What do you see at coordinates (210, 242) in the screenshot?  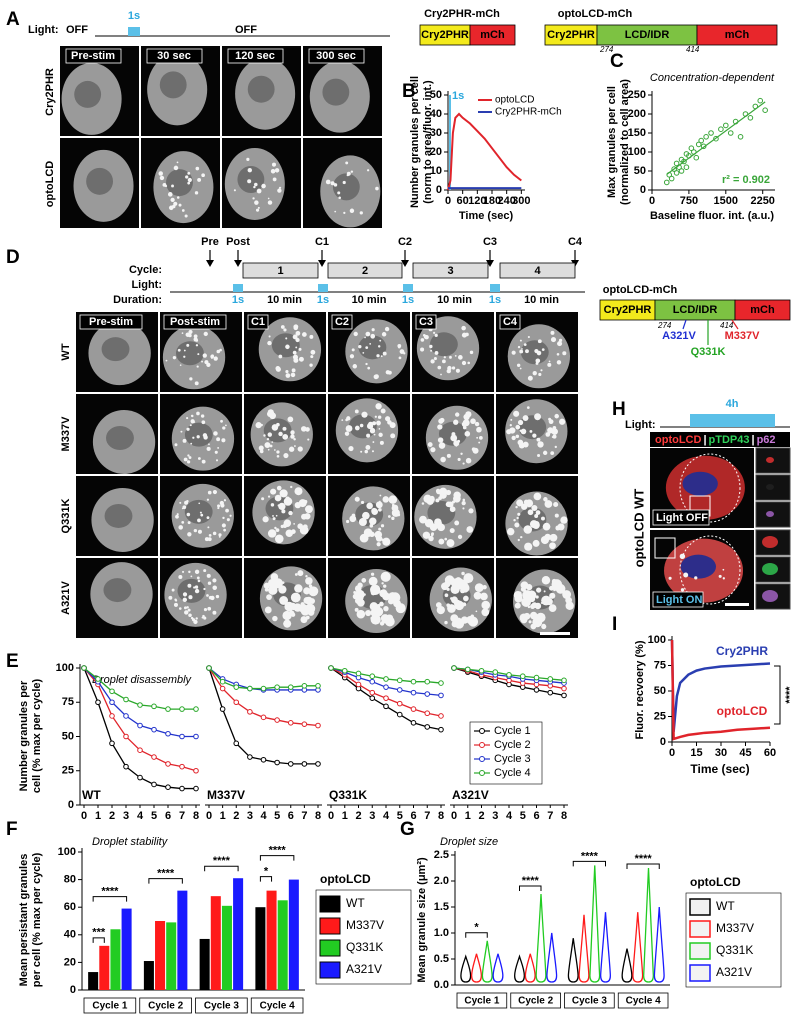 I see `event-label: Pre` at bounding box center [210, 242].